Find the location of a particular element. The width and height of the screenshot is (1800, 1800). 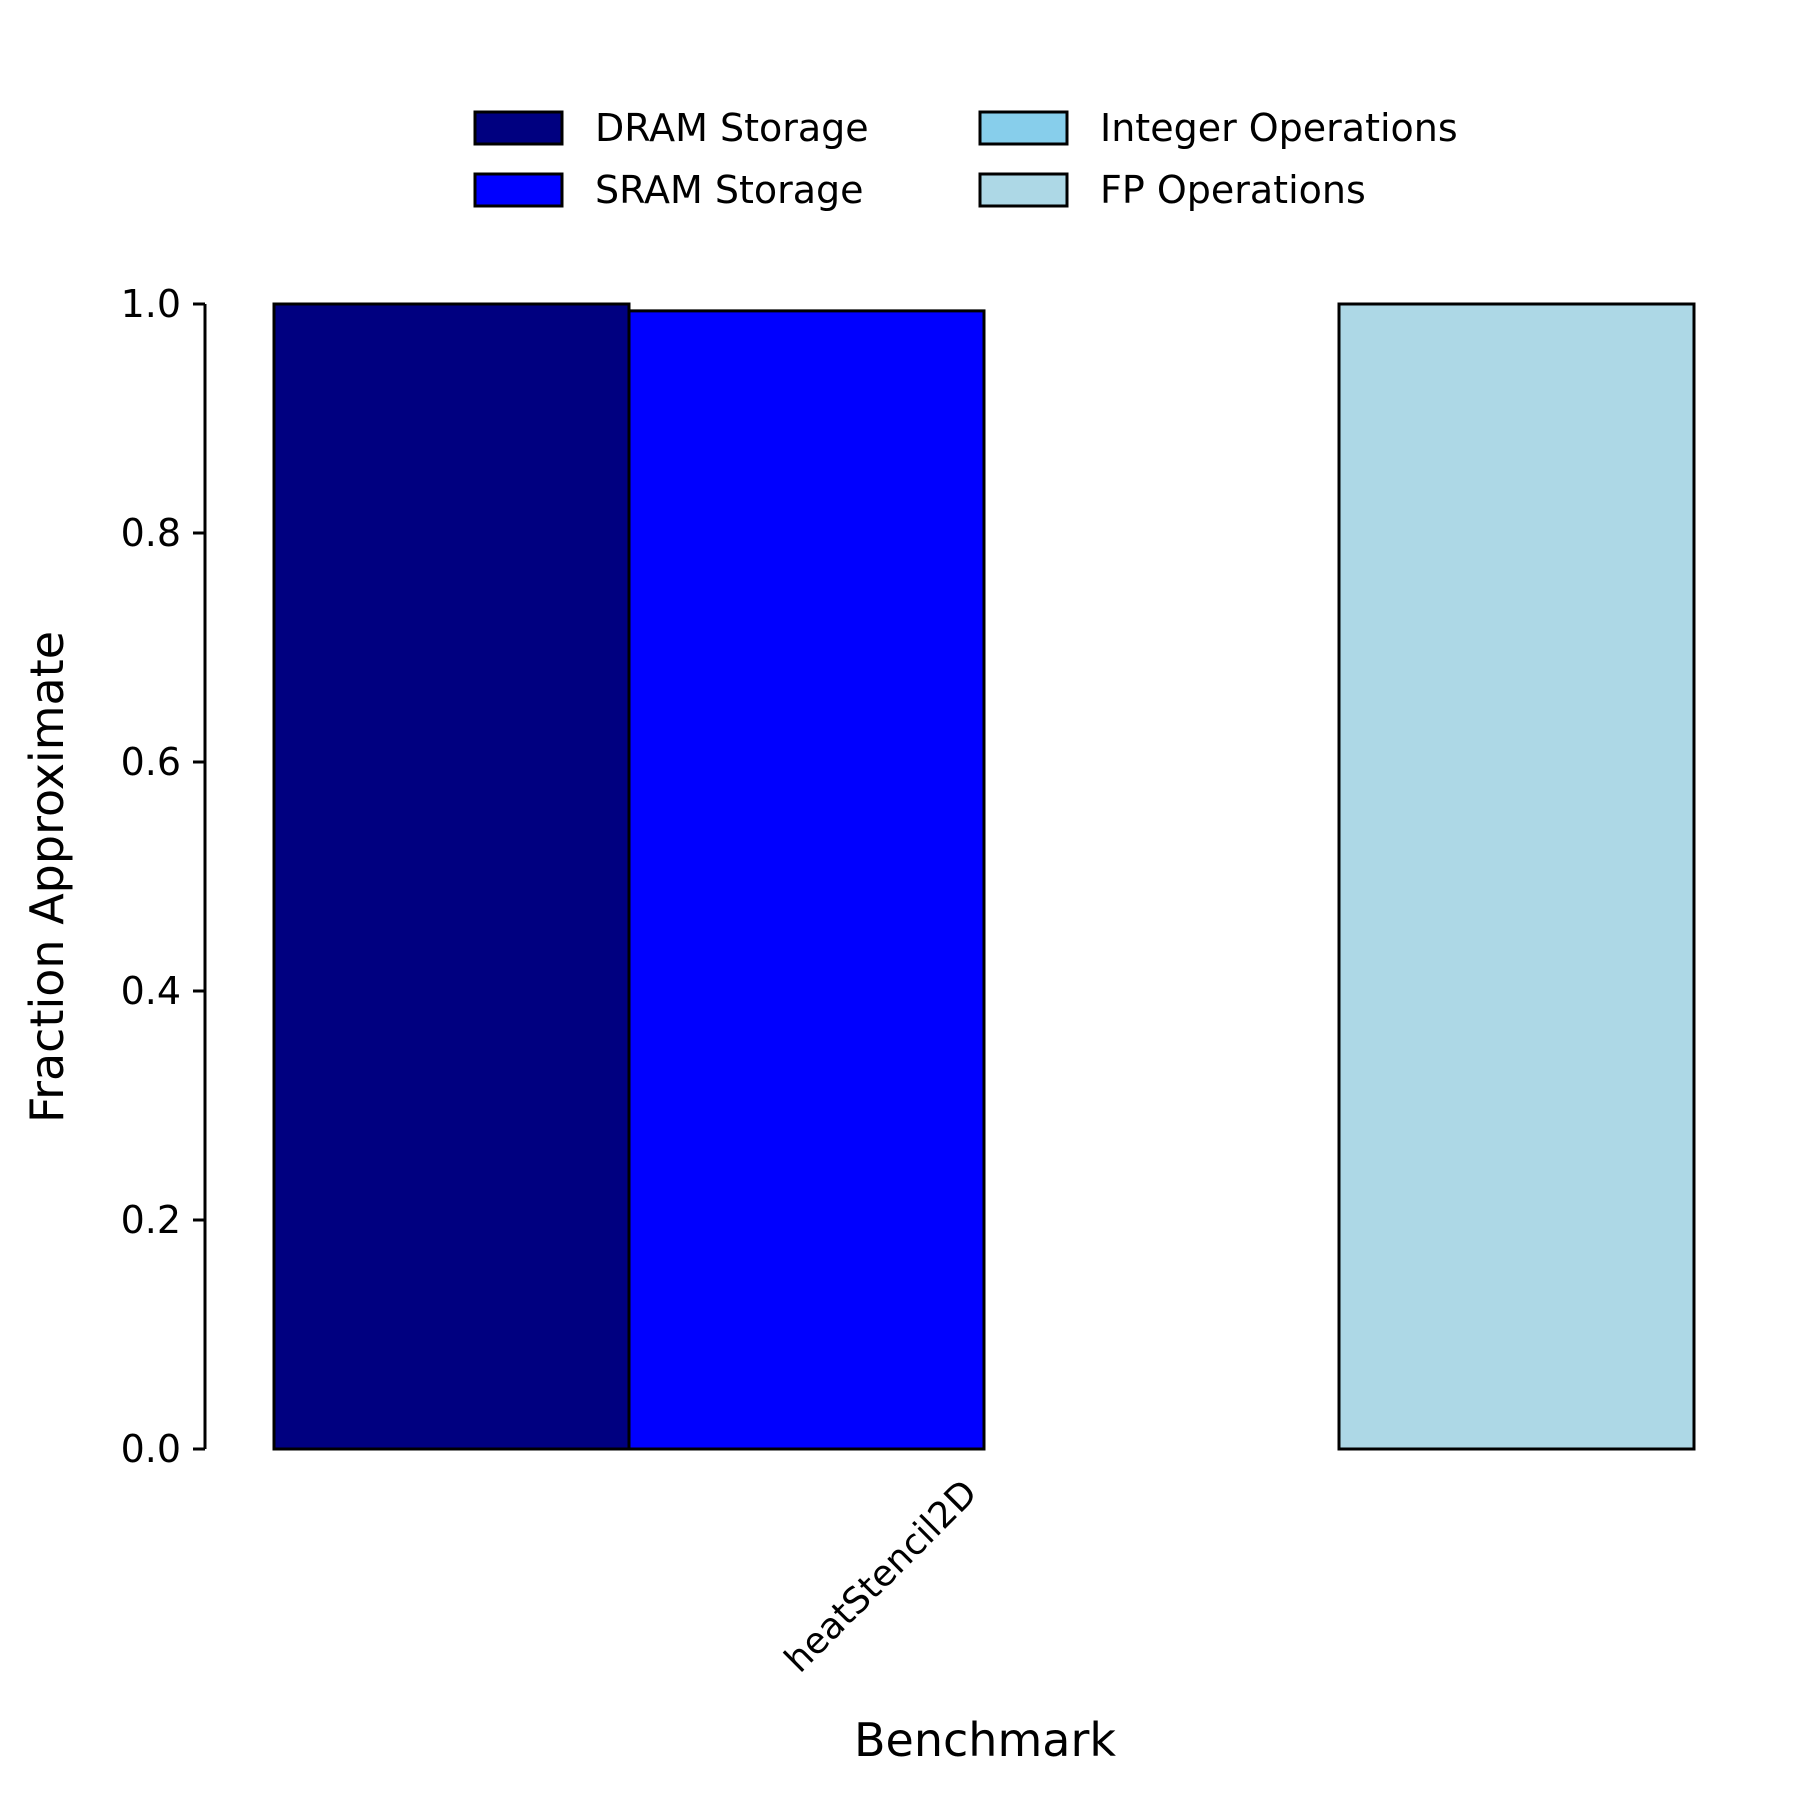

x-axis-label: Benchmark is located at coordinates (985, 1740).